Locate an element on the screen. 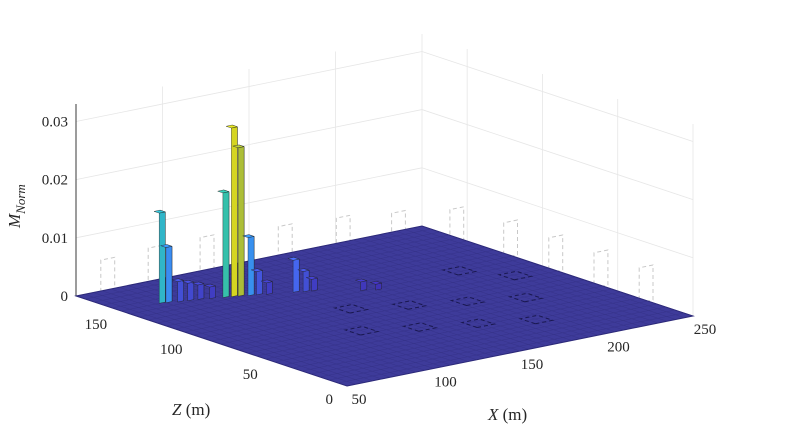 The height and width of the screenshot is (431, 797). y-axis-label: MNorm is located at coordinates (16, 206).